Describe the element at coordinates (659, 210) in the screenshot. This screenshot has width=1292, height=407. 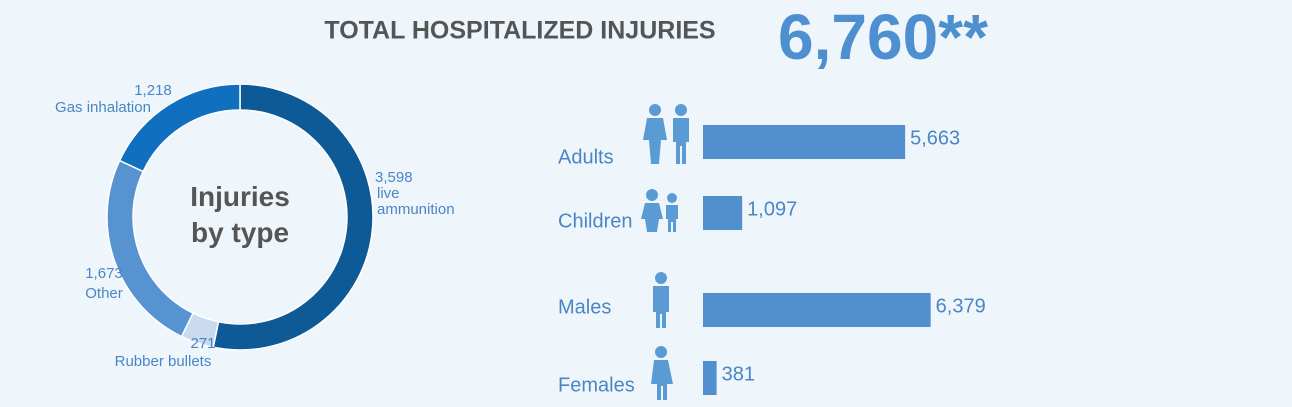
I see `children-icon` at that location.